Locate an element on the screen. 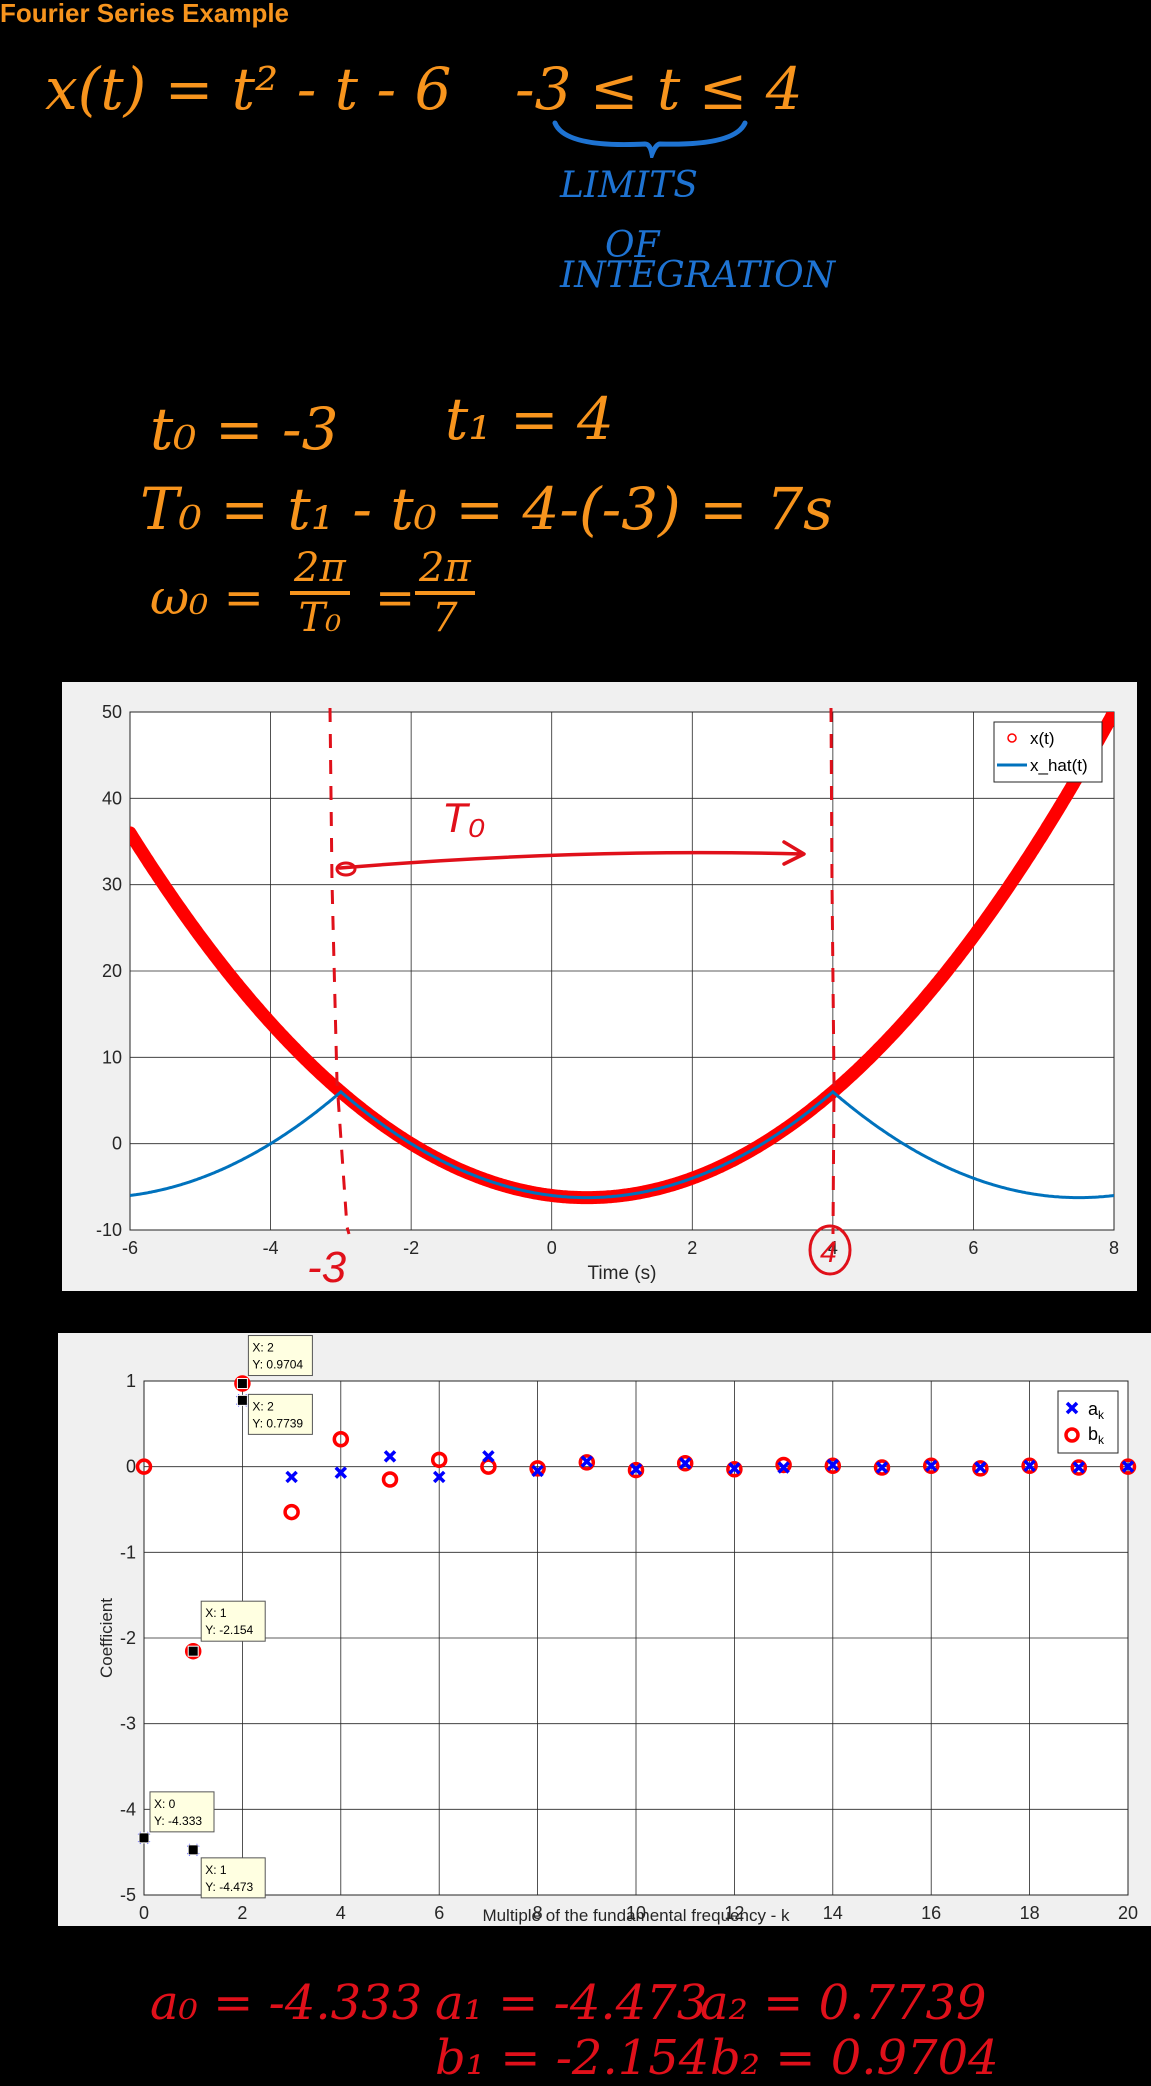 Image resolution: width=1151 pixels, height=2086 pixels. dashed-line-t1 is located at coordinates (832, 971).